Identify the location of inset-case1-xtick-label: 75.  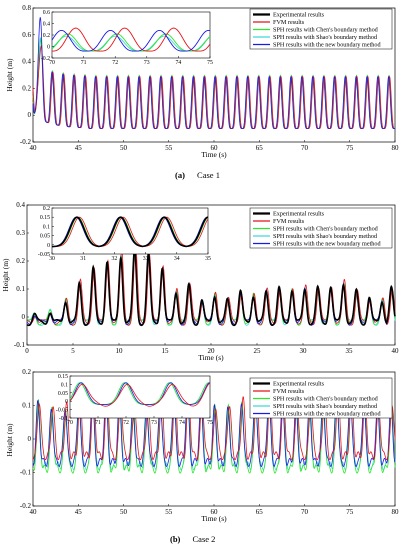
(210, 63).